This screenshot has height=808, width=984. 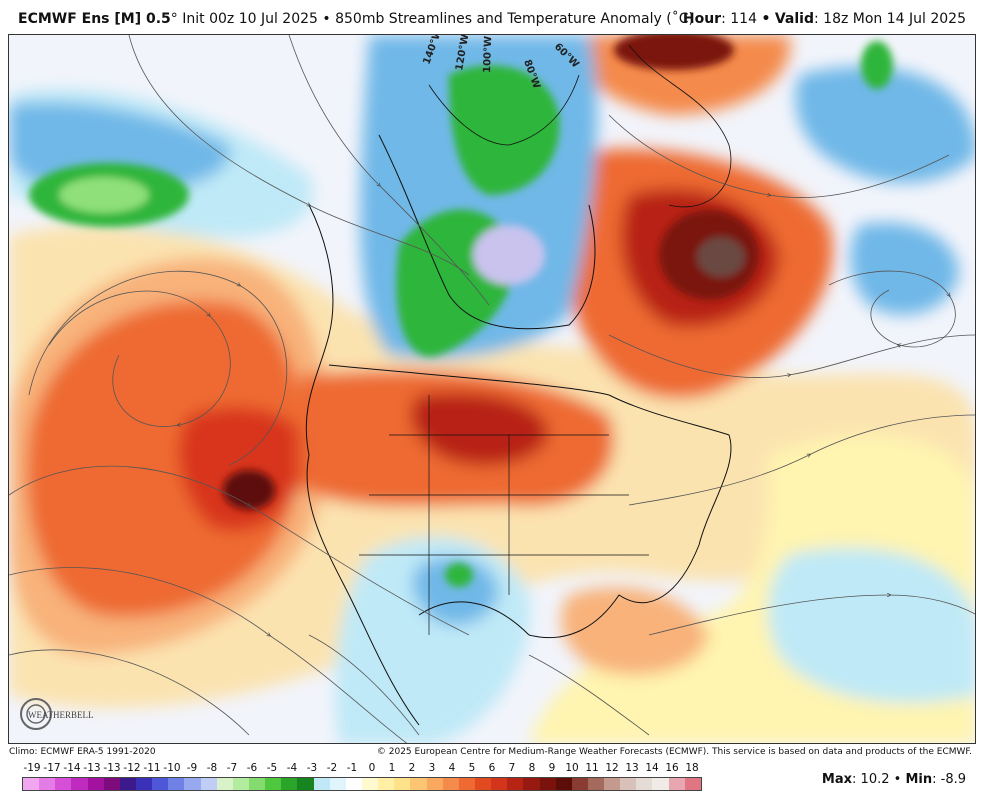 I want to click on arctic-islands-outline, so click(x=504, y=110).